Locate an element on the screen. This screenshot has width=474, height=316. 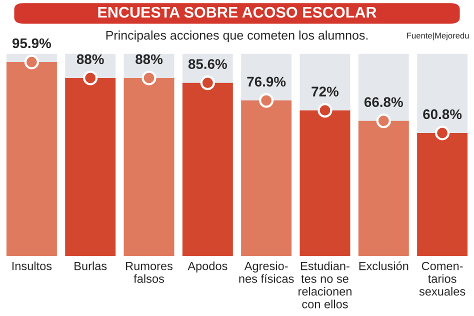
data-label: 72% is located at coordinates (325, 91).